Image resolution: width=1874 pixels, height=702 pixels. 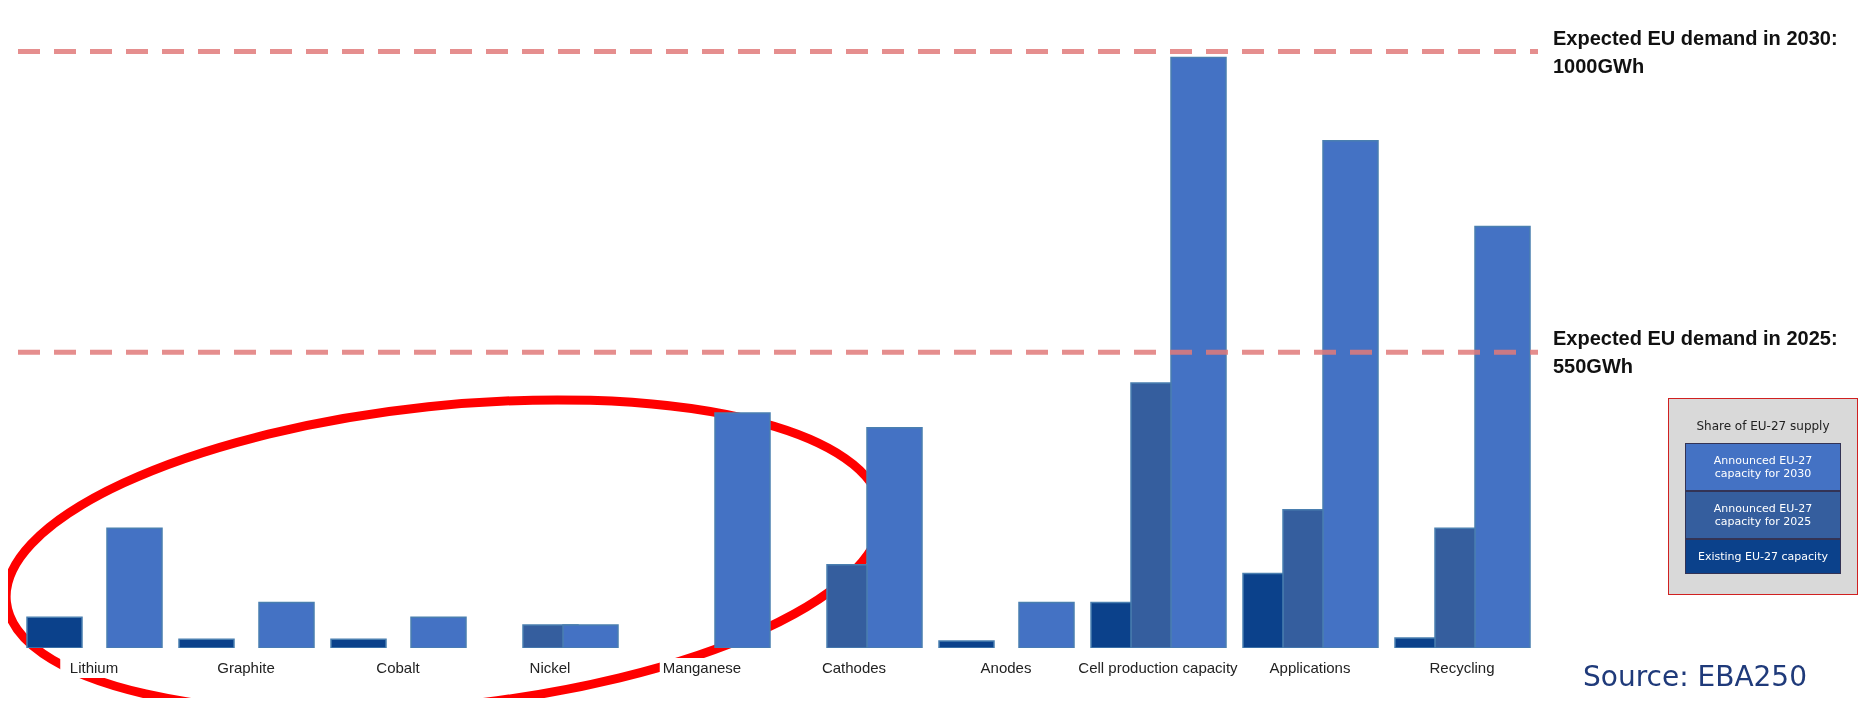 What do you see at coordinates (1763, 467) in the screenshot?
I see `text: Announced EU-27 capacity for 2030` at bounding box center [1763, 467].